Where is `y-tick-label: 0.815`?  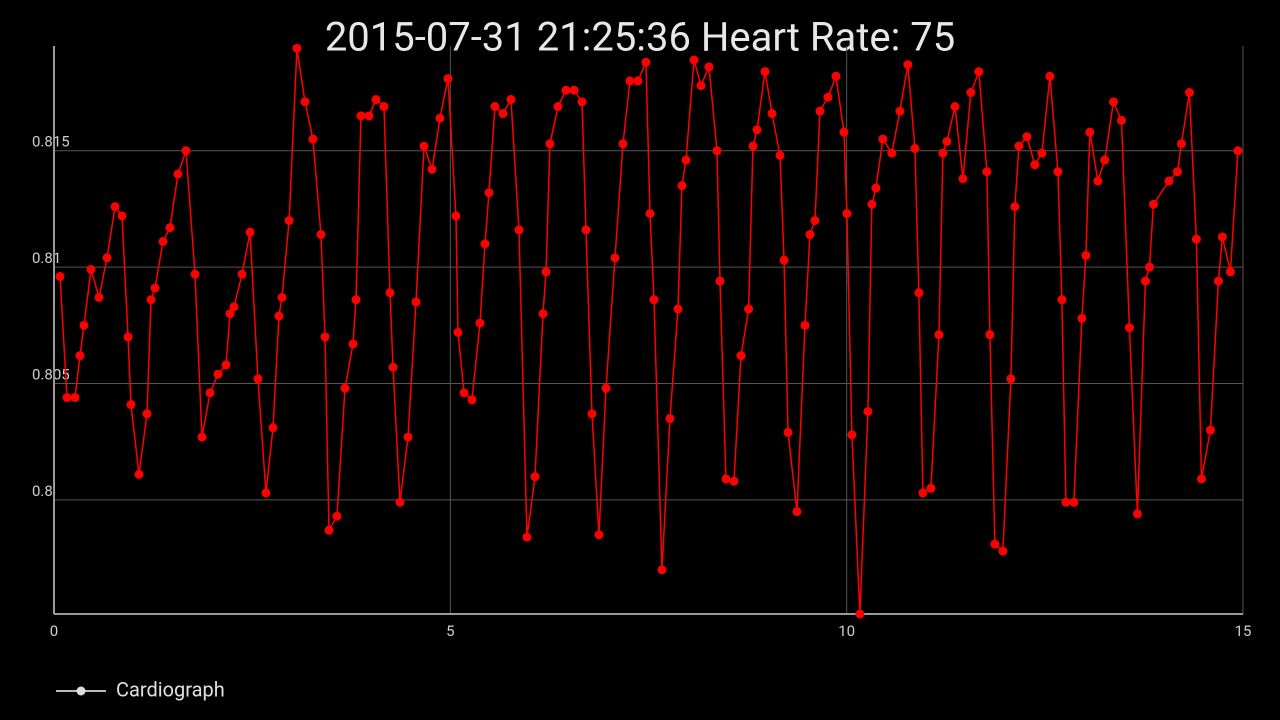 y-tick-label: 0.815 is located at coordinates (51, 142).